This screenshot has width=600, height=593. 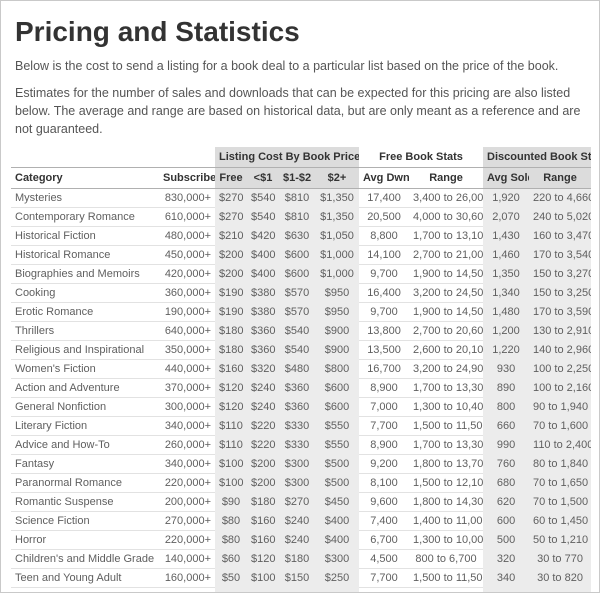 I want to click on discounted-range-cell: 170 to 3,590, so click(x=560, y=312).